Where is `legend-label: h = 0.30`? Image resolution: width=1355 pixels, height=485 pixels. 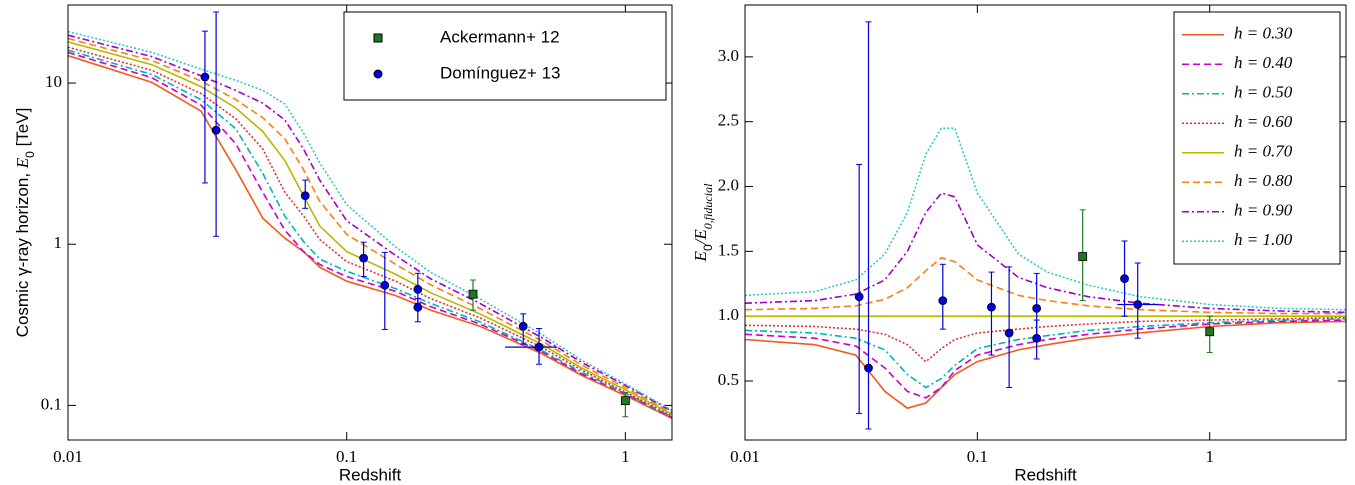 legend-label: h = 0.30 is located at coordinates (1263, 33).